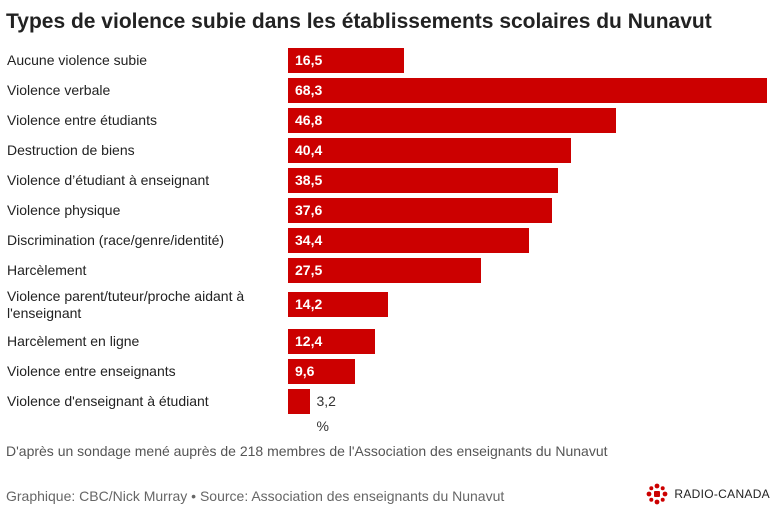  What do you see at coordinates (71, 150) in the screenshot?
I see `category-label: Destruction de biens` at bounding box center [71, 150].